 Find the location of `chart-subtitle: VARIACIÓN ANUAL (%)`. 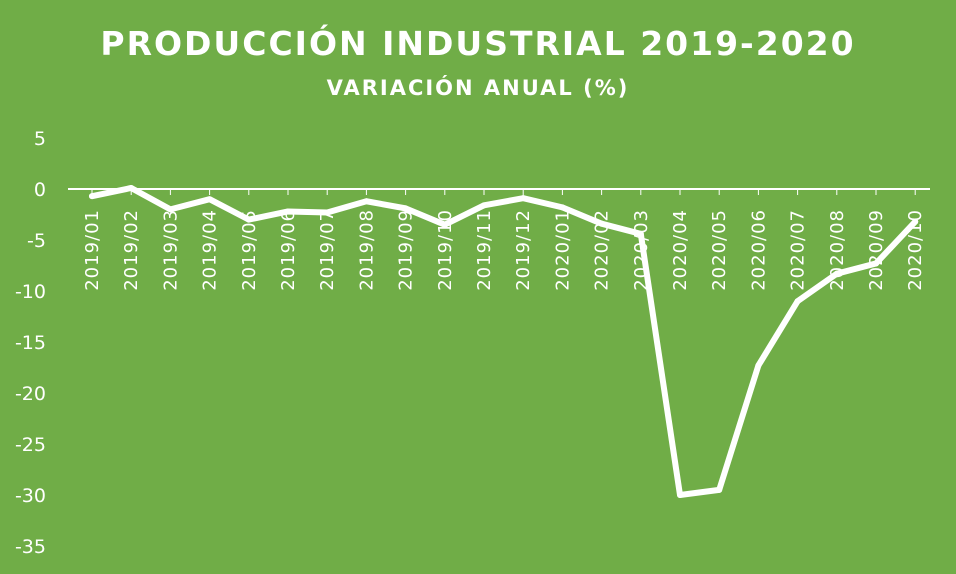

chart-subtitle: VARIACIÓN ANUAL (%) is located at coordinates (478, 88).